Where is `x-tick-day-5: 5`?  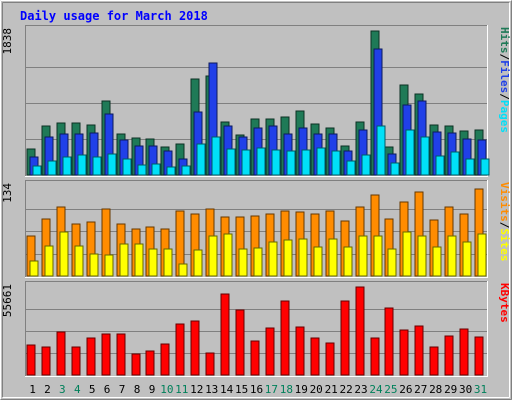
x-tick-day-5: 5 is located at coordinates (92, 389).